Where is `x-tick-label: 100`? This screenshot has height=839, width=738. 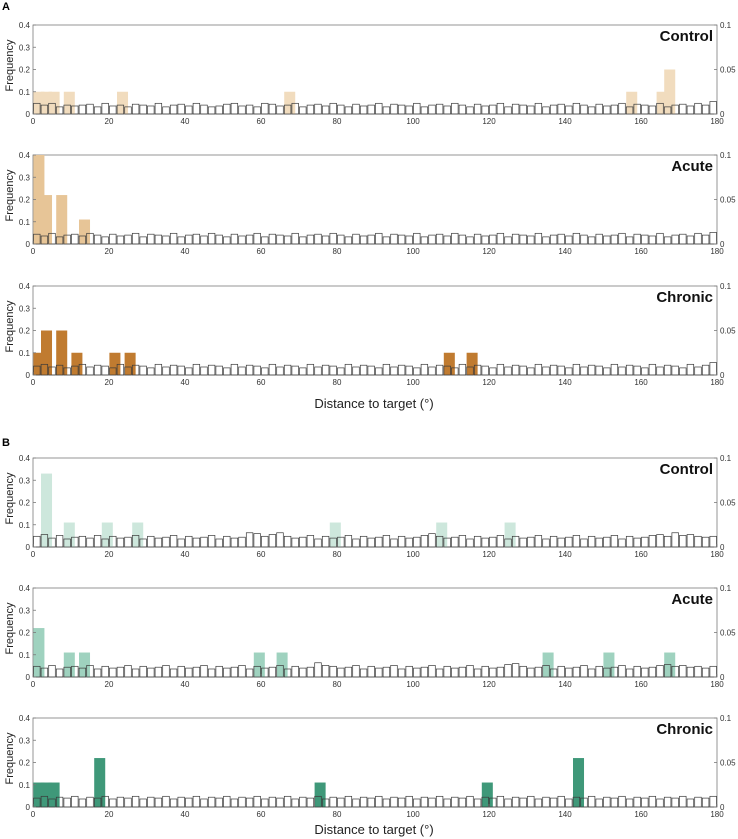 x-tick-label: 100 is located at coordinates (413, 251).